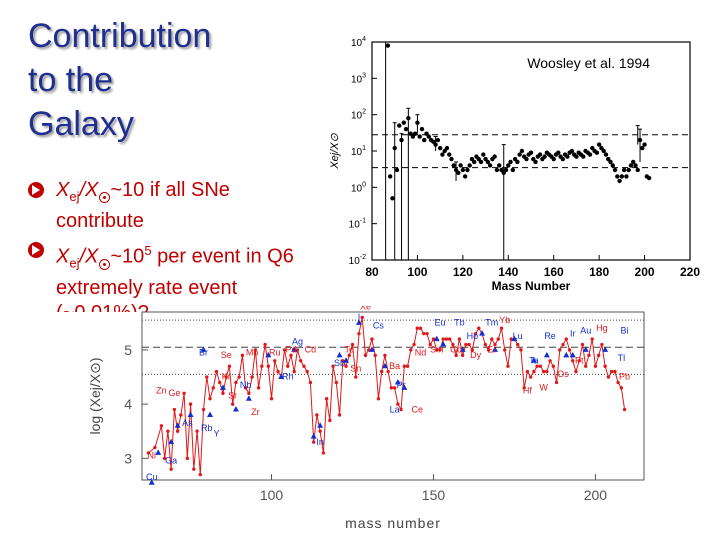 The width and height of the screenshot is (720, 540). Describe the element at coordinates (207, 428) in the screenshot. I see `element-label: Rb` at that location.